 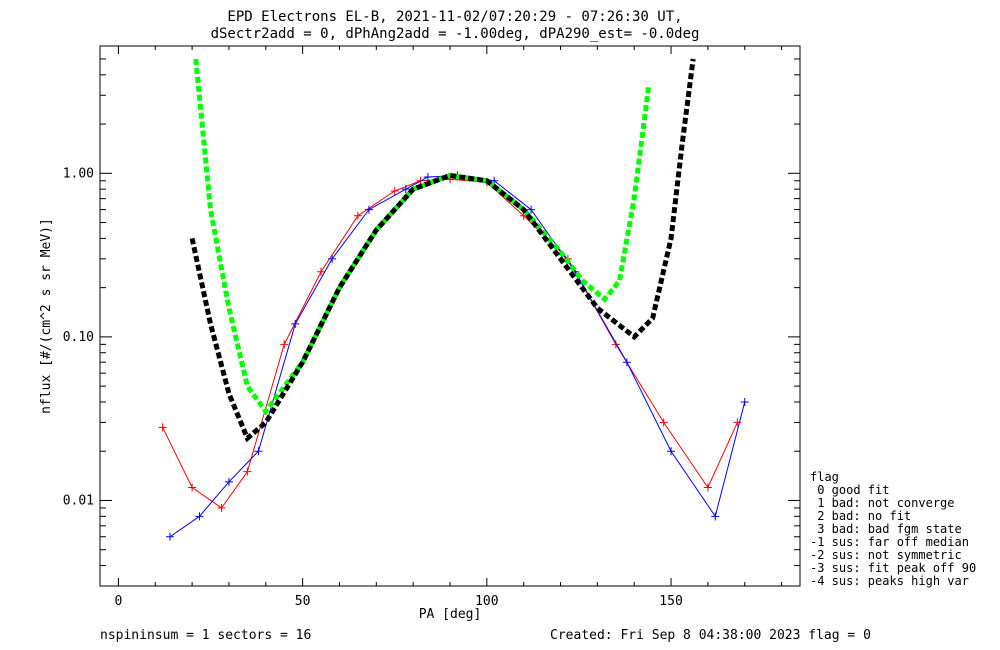 I want to click on y-tick-label: 0.01, so click(x=78, y=500).